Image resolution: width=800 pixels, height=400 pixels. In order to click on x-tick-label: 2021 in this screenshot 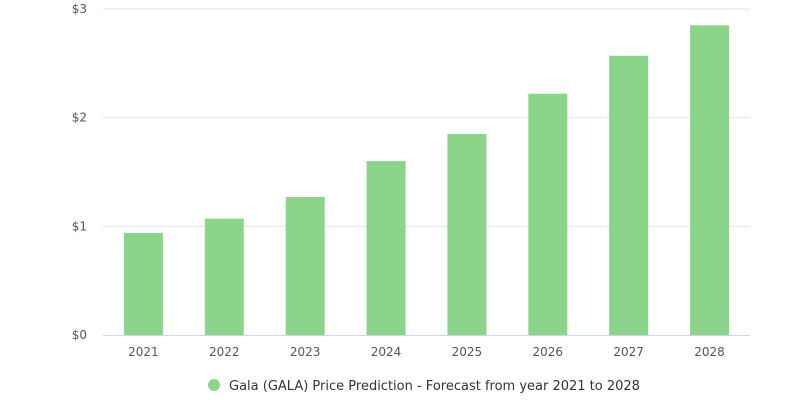, I will do `click(143, 352)`.